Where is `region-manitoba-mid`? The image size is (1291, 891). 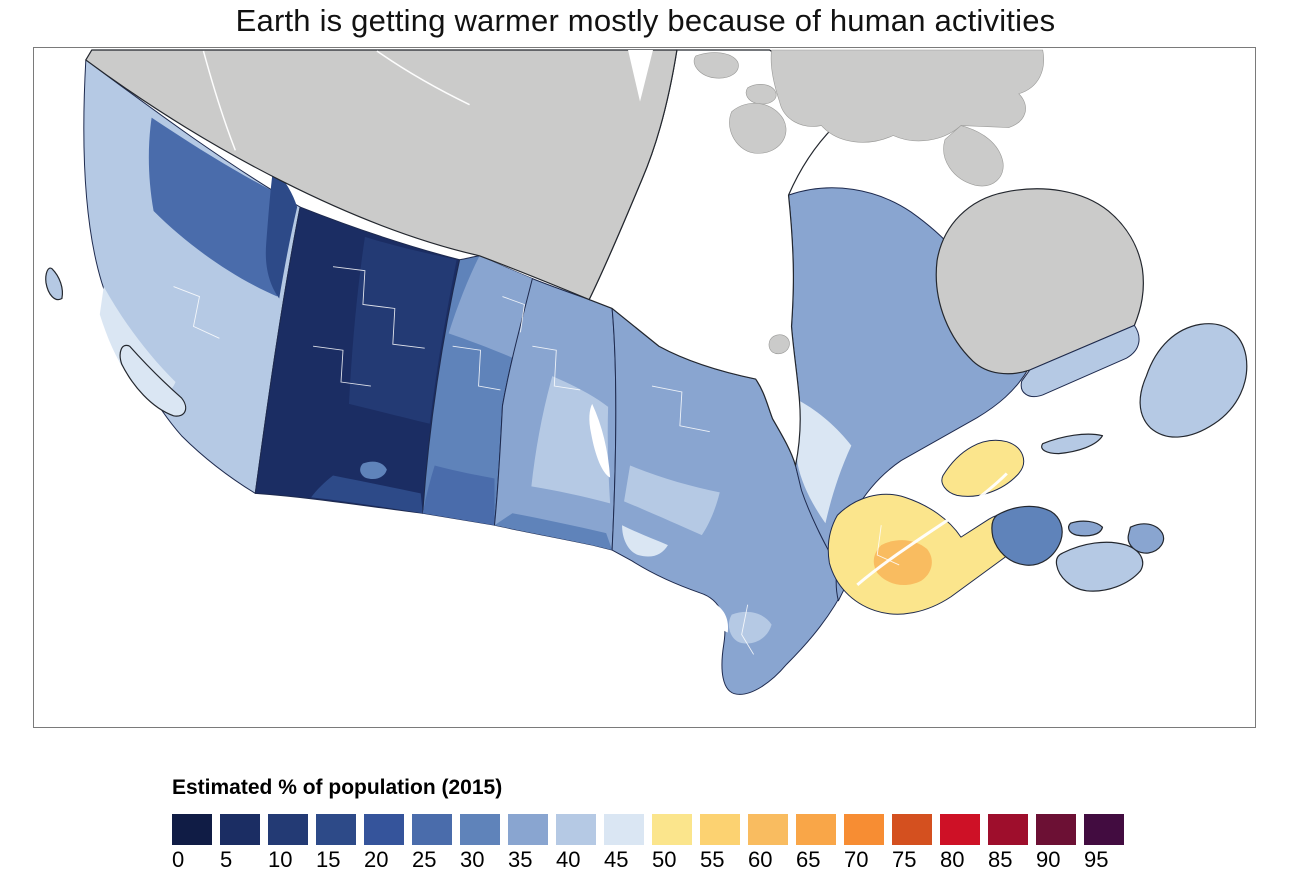 region-manitoba-mid is located at coordinates (571, 440).